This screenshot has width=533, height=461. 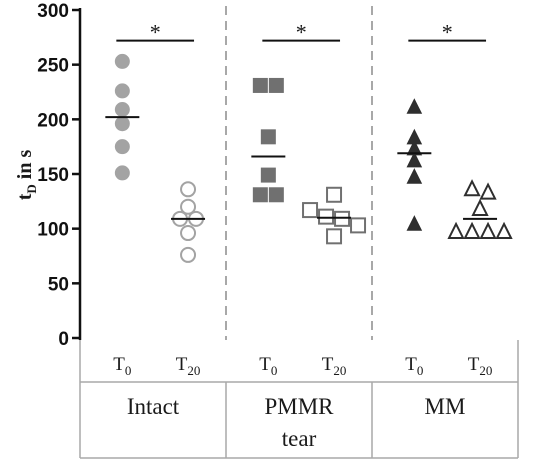 I want to click on y-axis: 0 50 100 150 200 250 300, so click(x=59, y=175).